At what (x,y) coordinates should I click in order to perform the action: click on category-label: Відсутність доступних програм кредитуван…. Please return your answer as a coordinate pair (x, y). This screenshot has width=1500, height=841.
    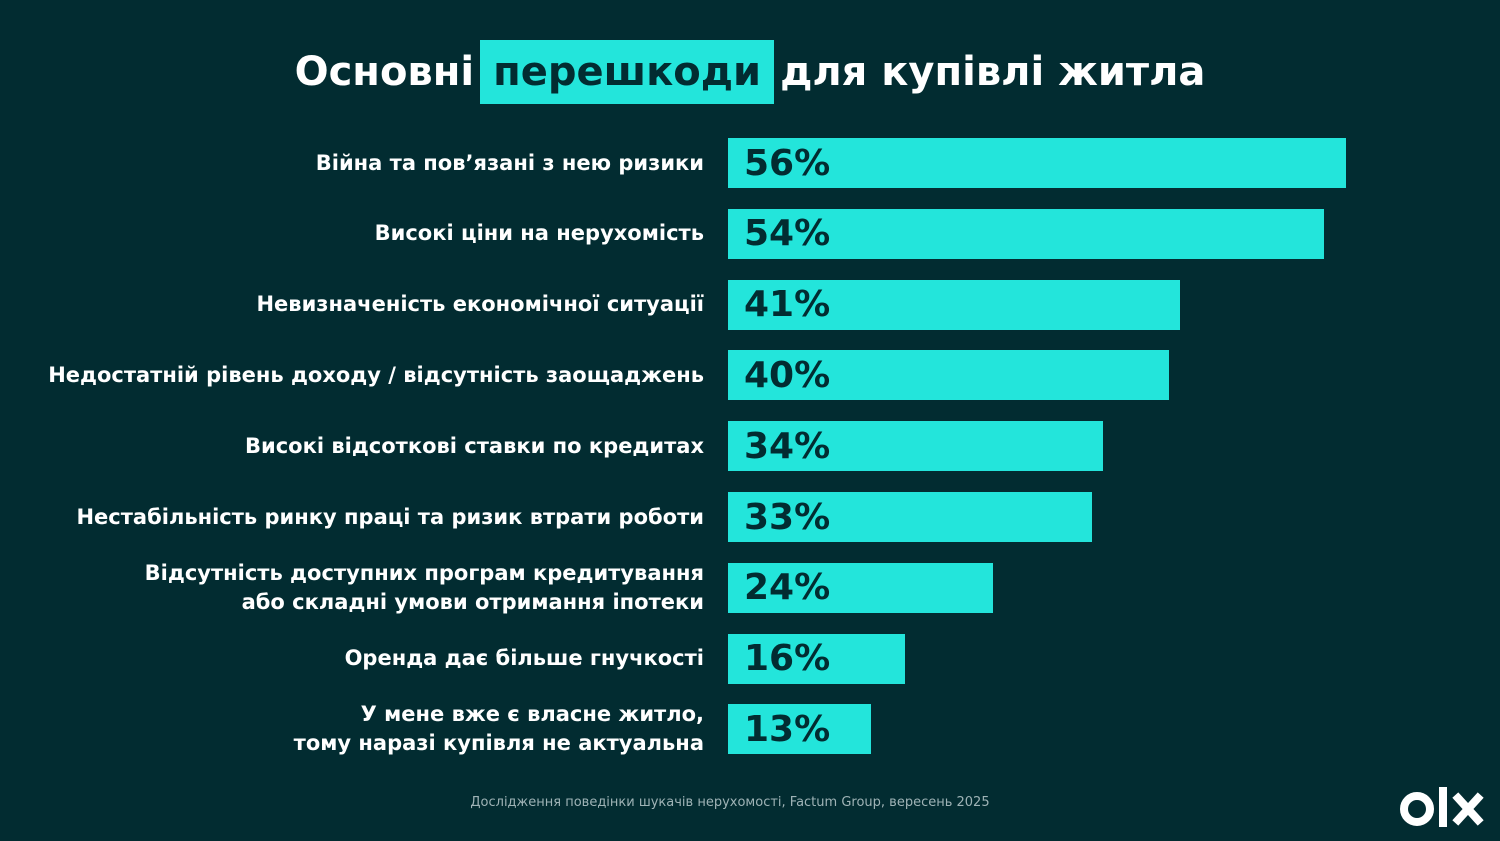
    Looking at the image, I should click on (424, 587).